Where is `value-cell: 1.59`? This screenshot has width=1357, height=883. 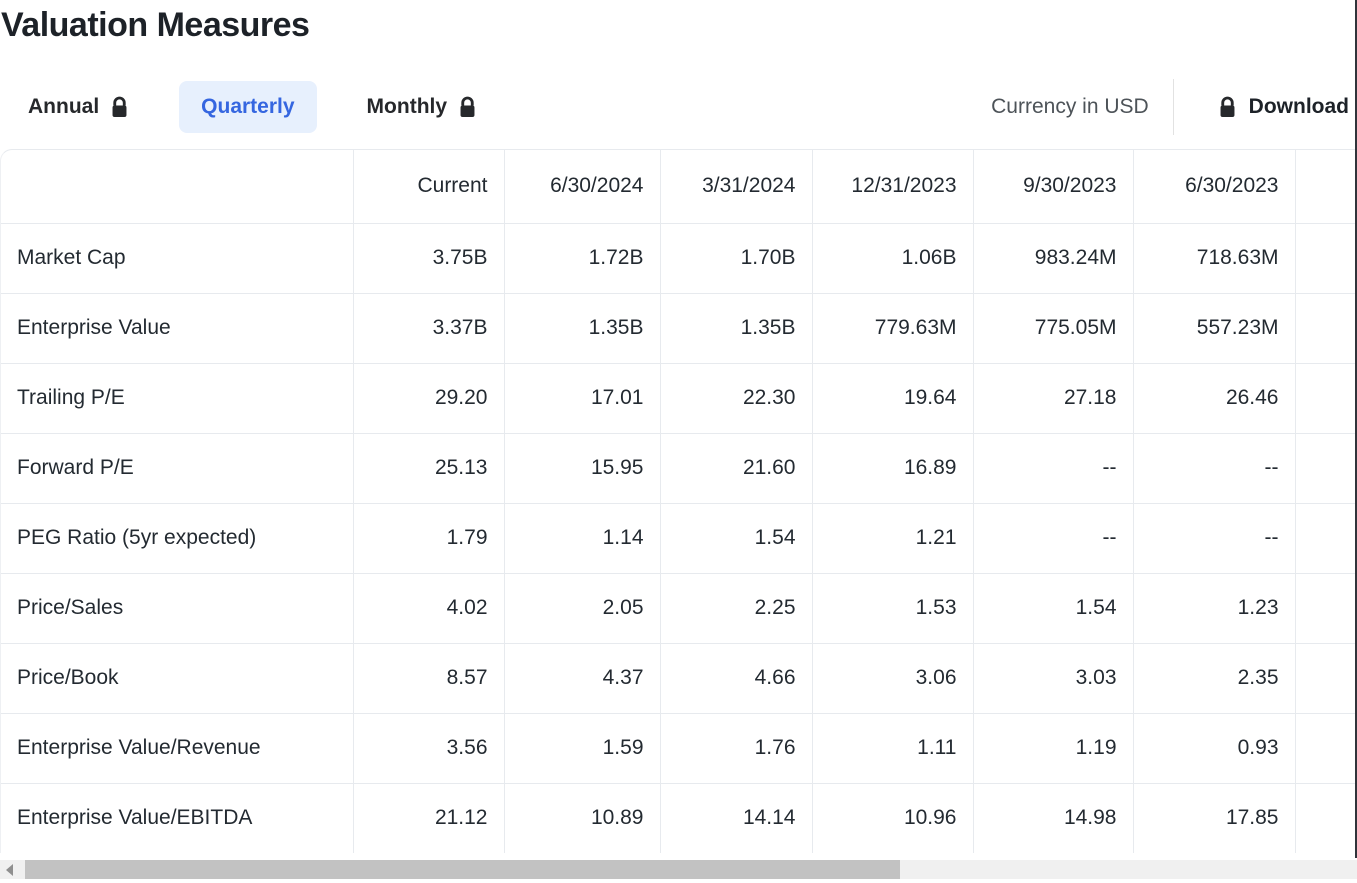
value-cell: 1.59 is located at coordinates (581, 747).